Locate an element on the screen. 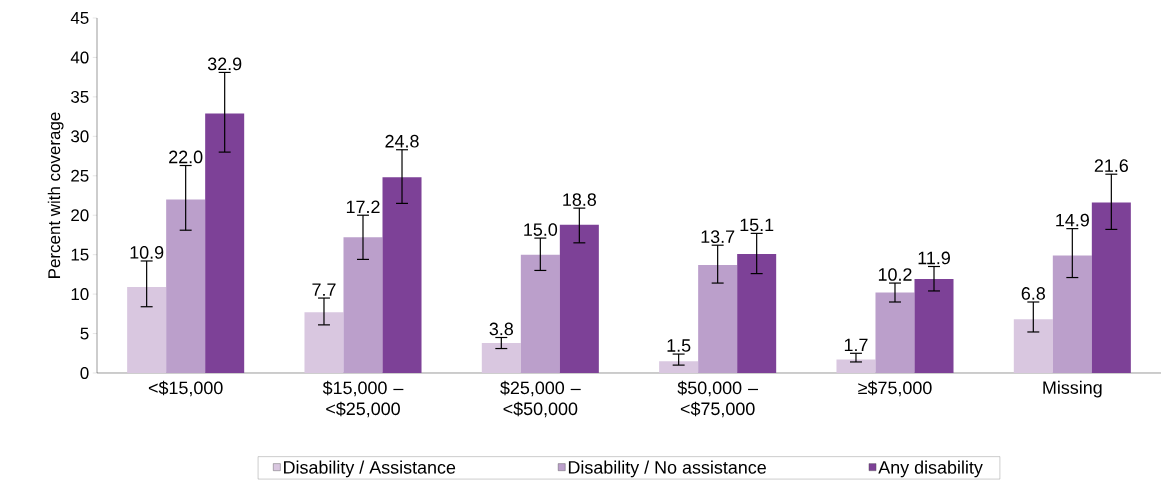 The height and width of the screenshot is (490, 1161). data-label: 13.7 is located at coordinates (718, 236).